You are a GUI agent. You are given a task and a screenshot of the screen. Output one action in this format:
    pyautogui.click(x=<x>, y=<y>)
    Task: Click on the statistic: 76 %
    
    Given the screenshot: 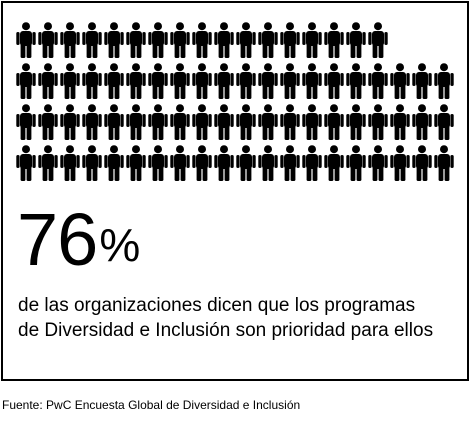 What is the action you would take?
    pyautogui.click(x=78, y=240)
    